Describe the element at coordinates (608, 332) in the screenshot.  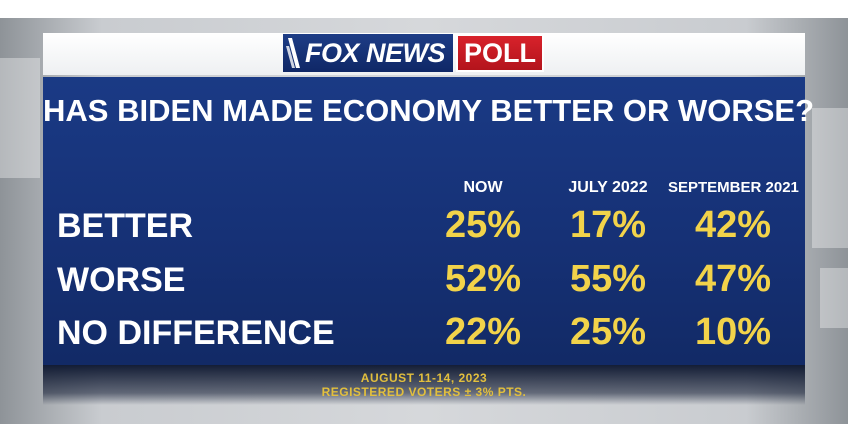
I see `value-no-difference-july-2022: 25%` at that location.